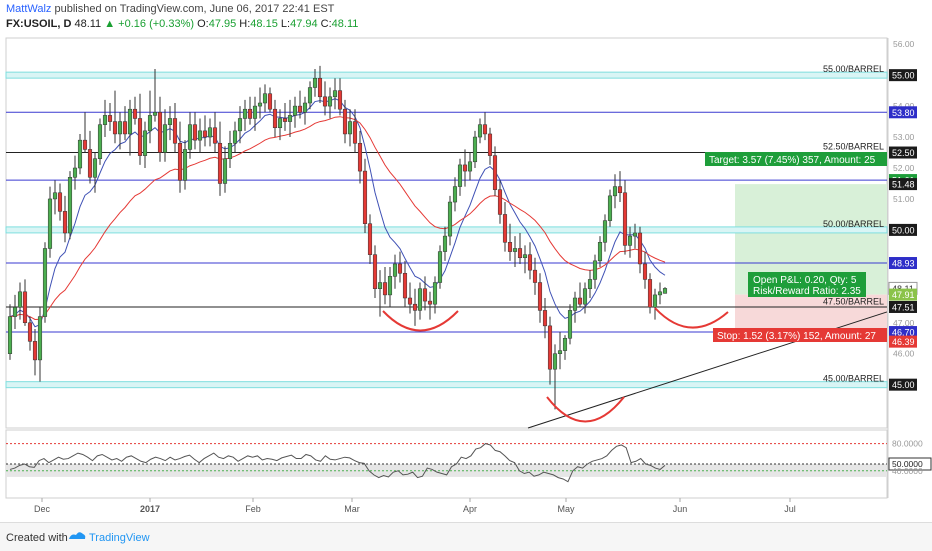 The height and width of the screenshot is (551, 932). What do you see at coordinates (566, 509) in the screenshot?
I see `date-tick-label: May` at bounding box center [566, 509].